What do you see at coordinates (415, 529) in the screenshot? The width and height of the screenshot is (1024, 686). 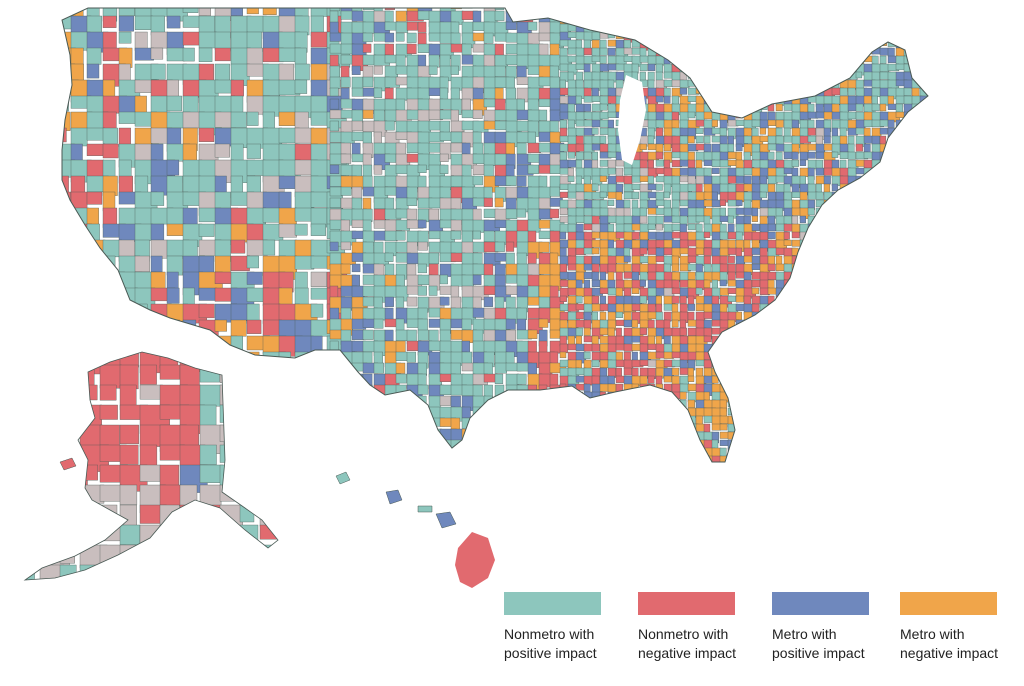 I see `hawaii` at bounding box center [415, 529].